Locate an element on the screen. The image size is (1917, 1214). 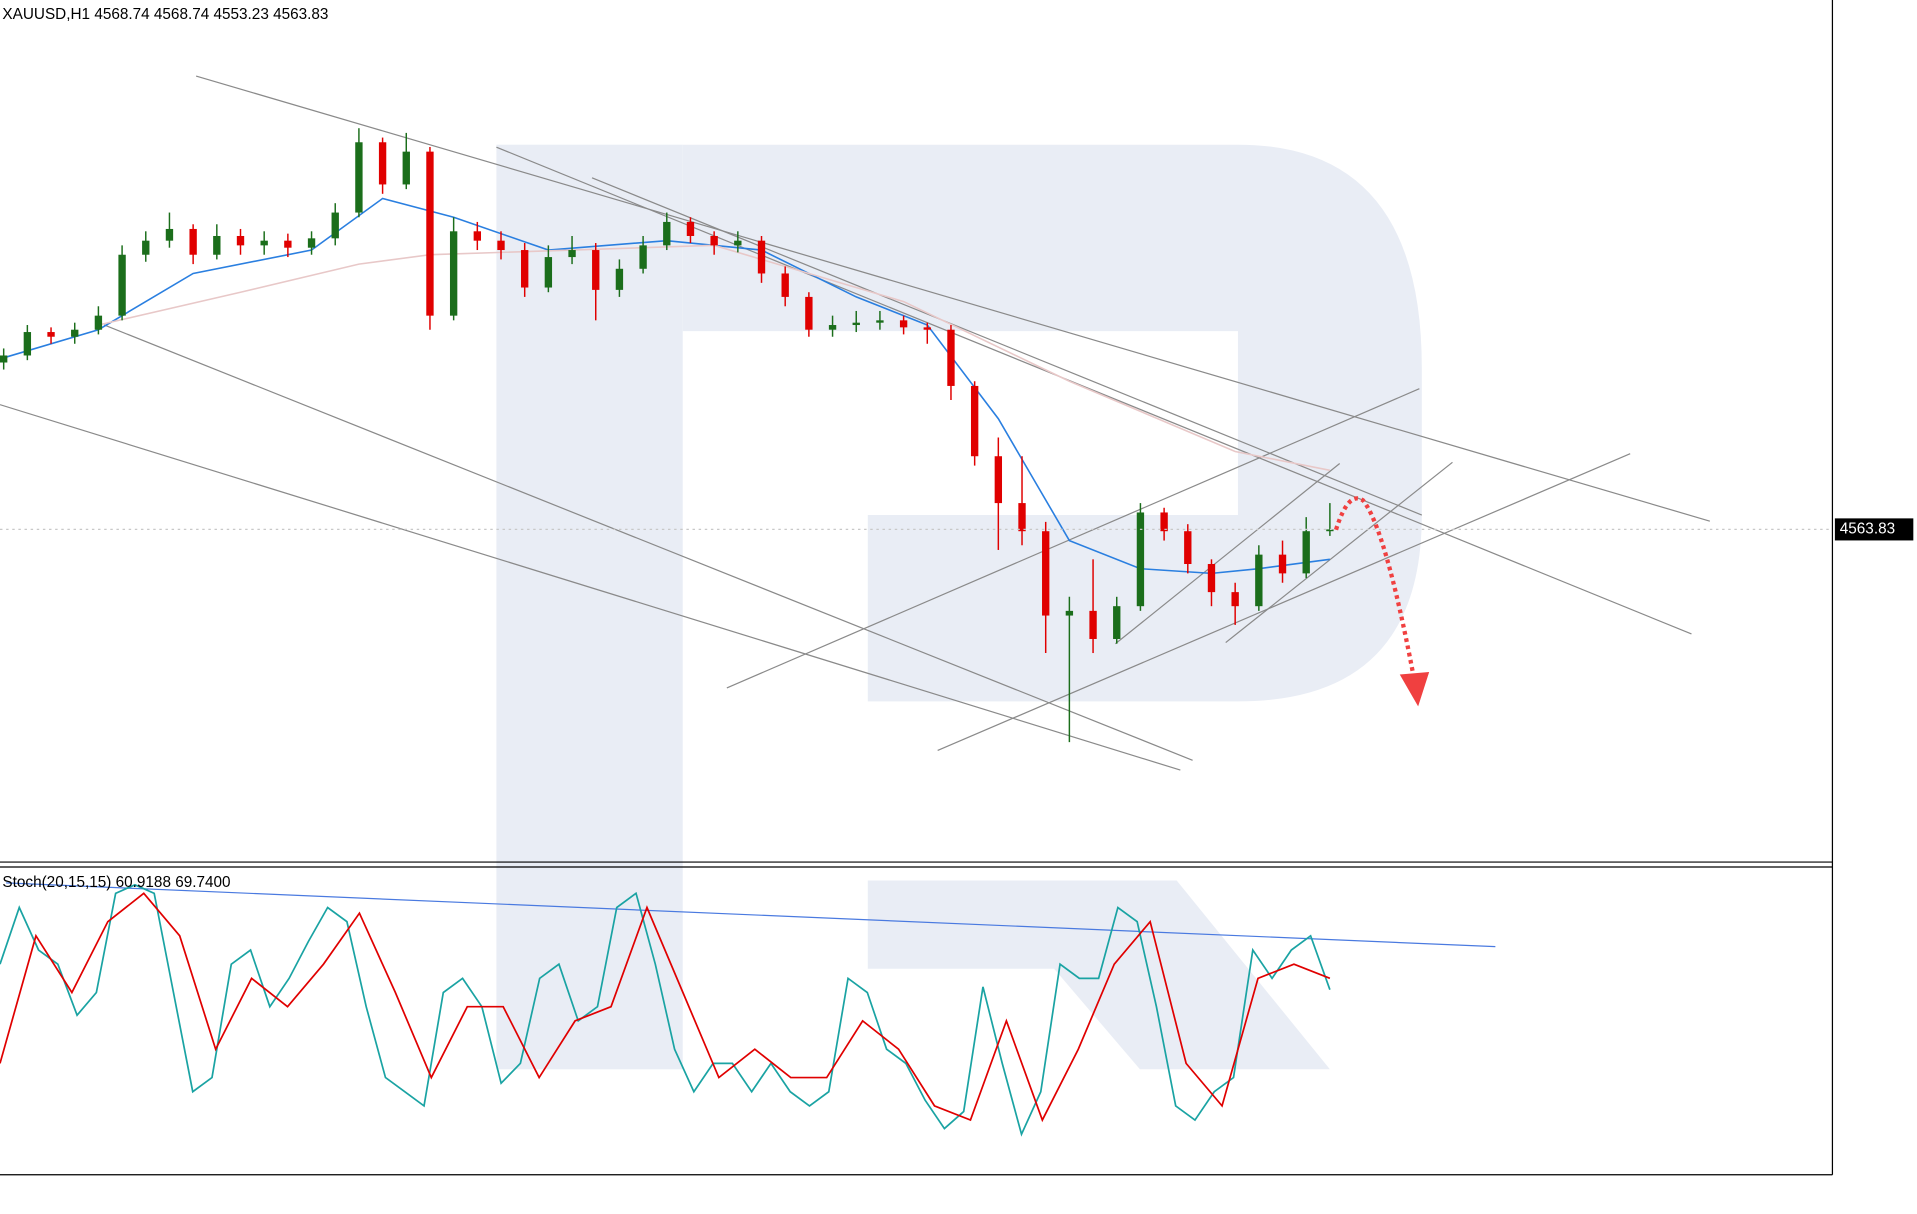
last-price-box is located at coordinates (1874, 529).